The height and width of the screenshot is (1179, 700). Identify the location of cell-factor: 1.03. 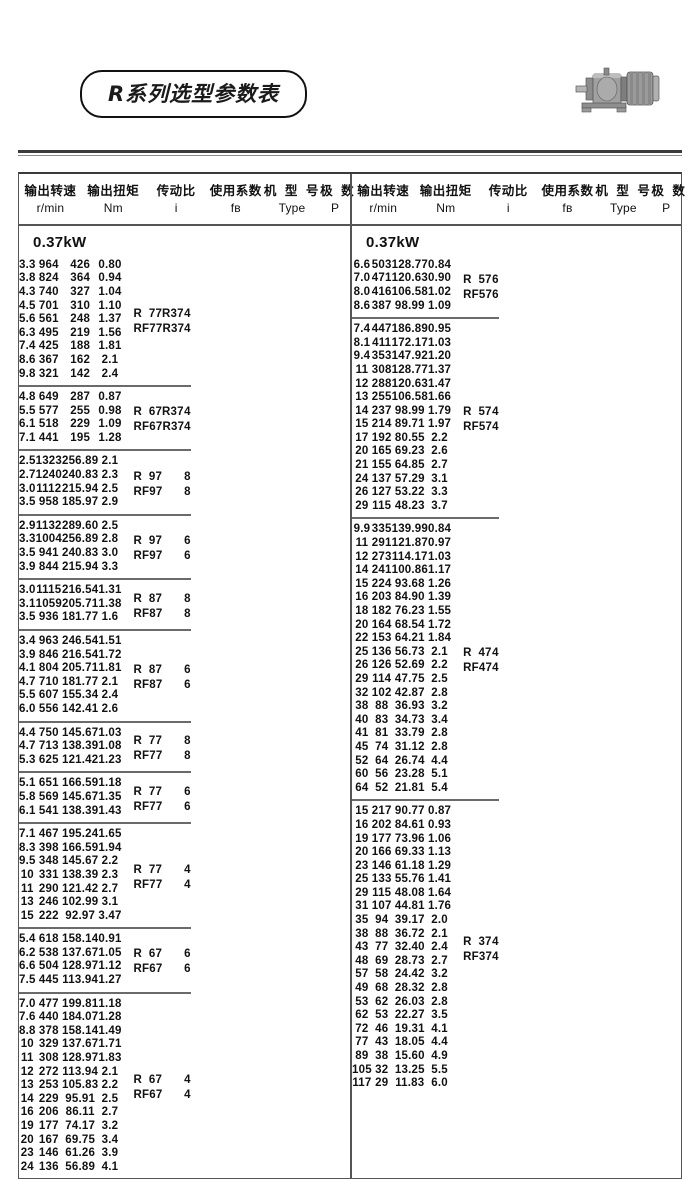
(439, 342).